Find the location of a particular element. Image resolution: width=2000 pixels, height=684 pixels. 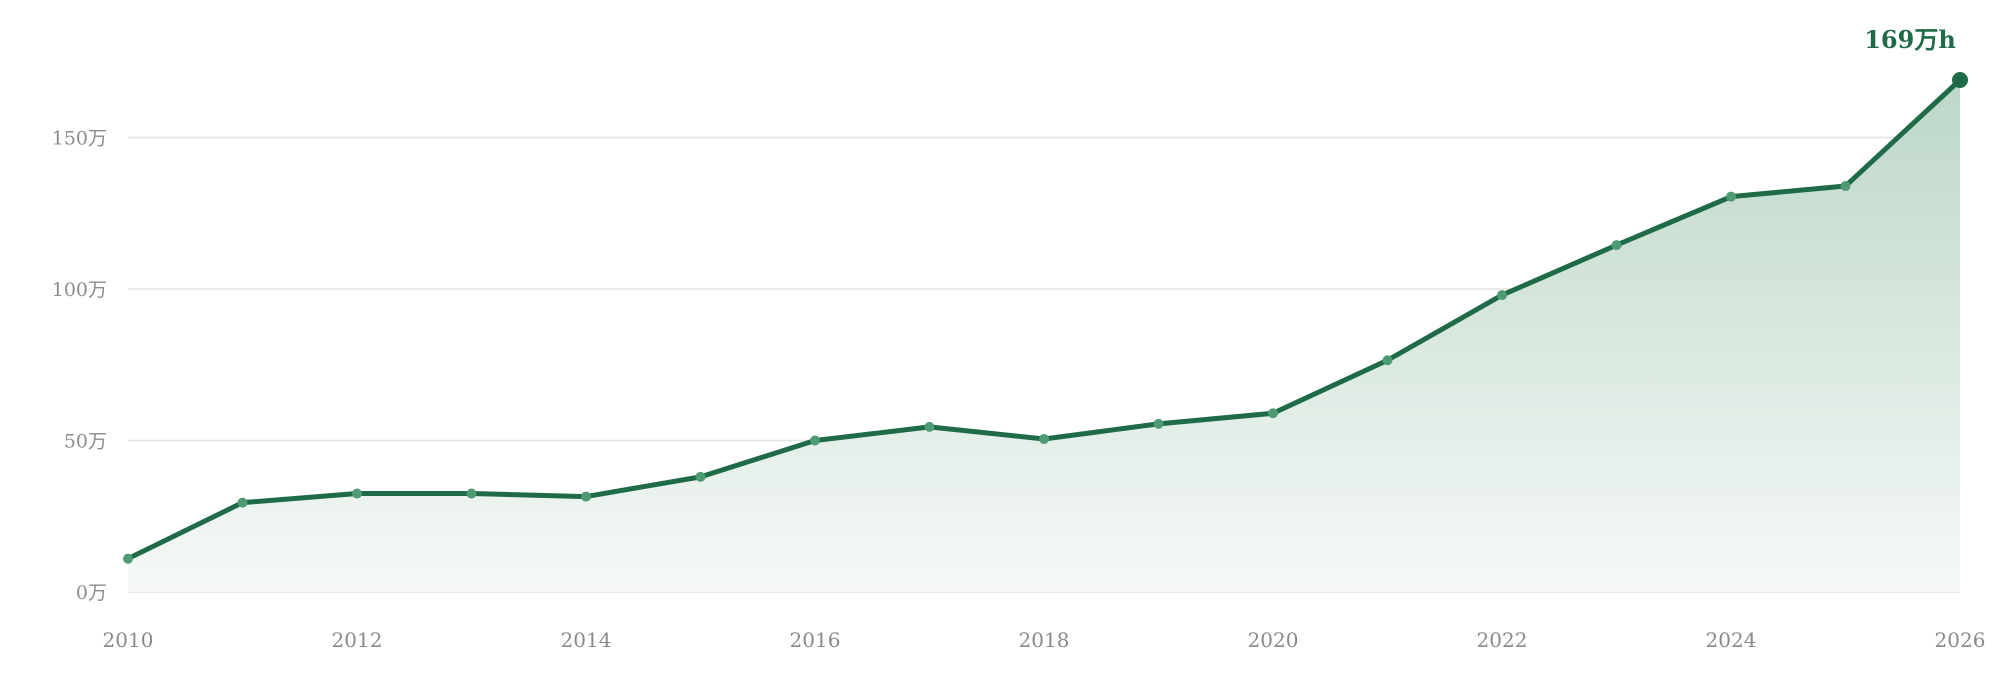

data-point-highlight is located at coordinates (1960, 80).